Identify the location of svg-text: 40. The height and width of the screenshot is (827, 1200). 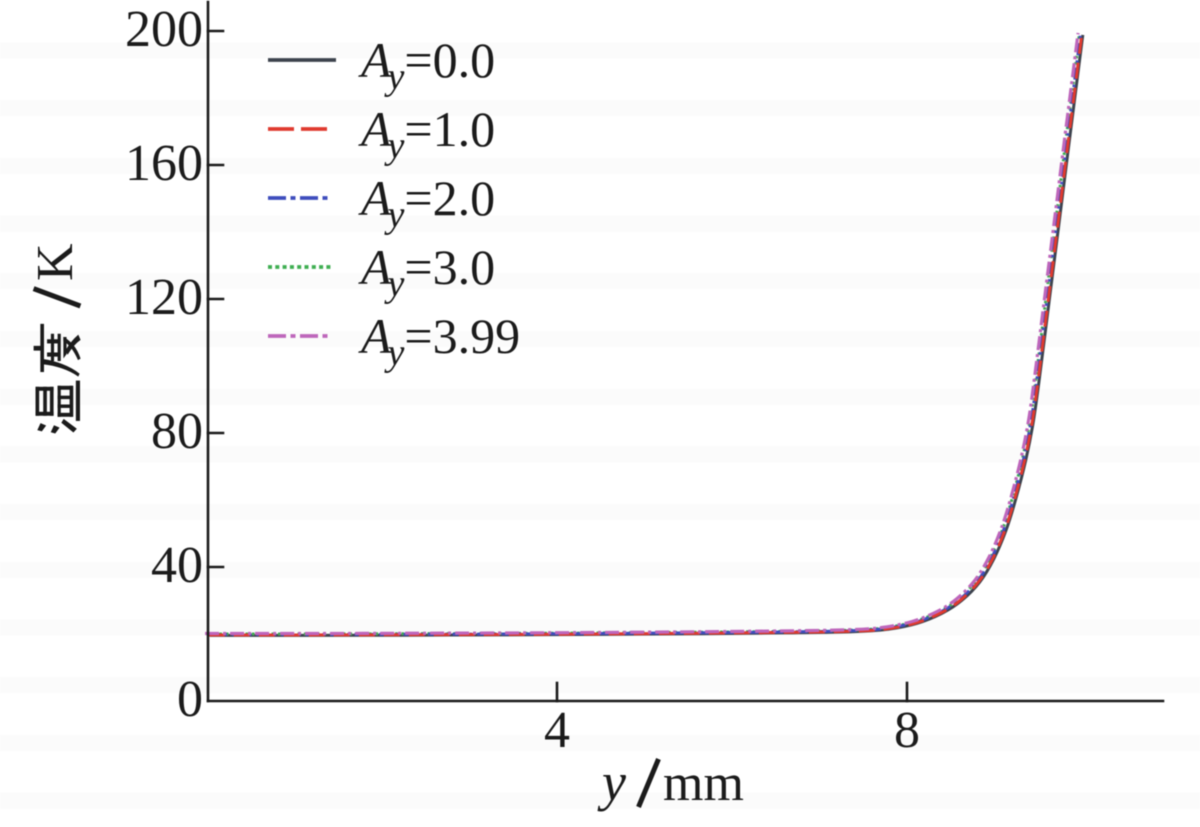
(177, 565).